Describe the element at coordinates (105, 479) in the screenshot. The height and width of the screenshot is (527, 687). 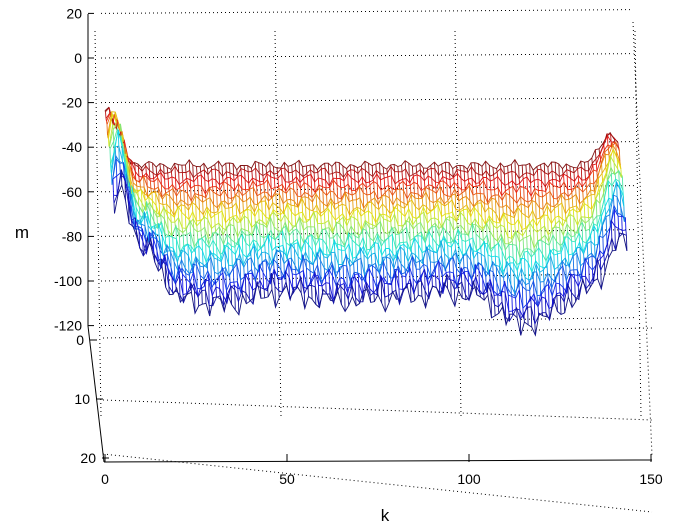
I see `x-tick-label: 0` at that location.